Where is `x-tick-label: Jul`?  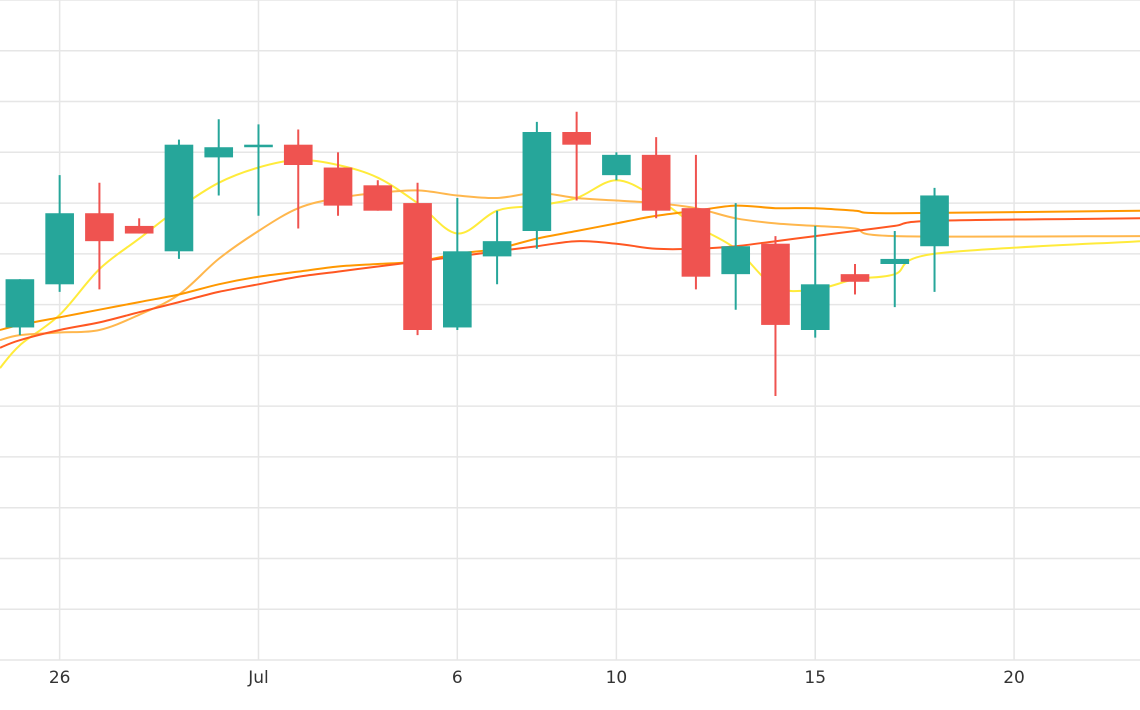 x-tick-label: Jul is located at coordinates (258, 678).